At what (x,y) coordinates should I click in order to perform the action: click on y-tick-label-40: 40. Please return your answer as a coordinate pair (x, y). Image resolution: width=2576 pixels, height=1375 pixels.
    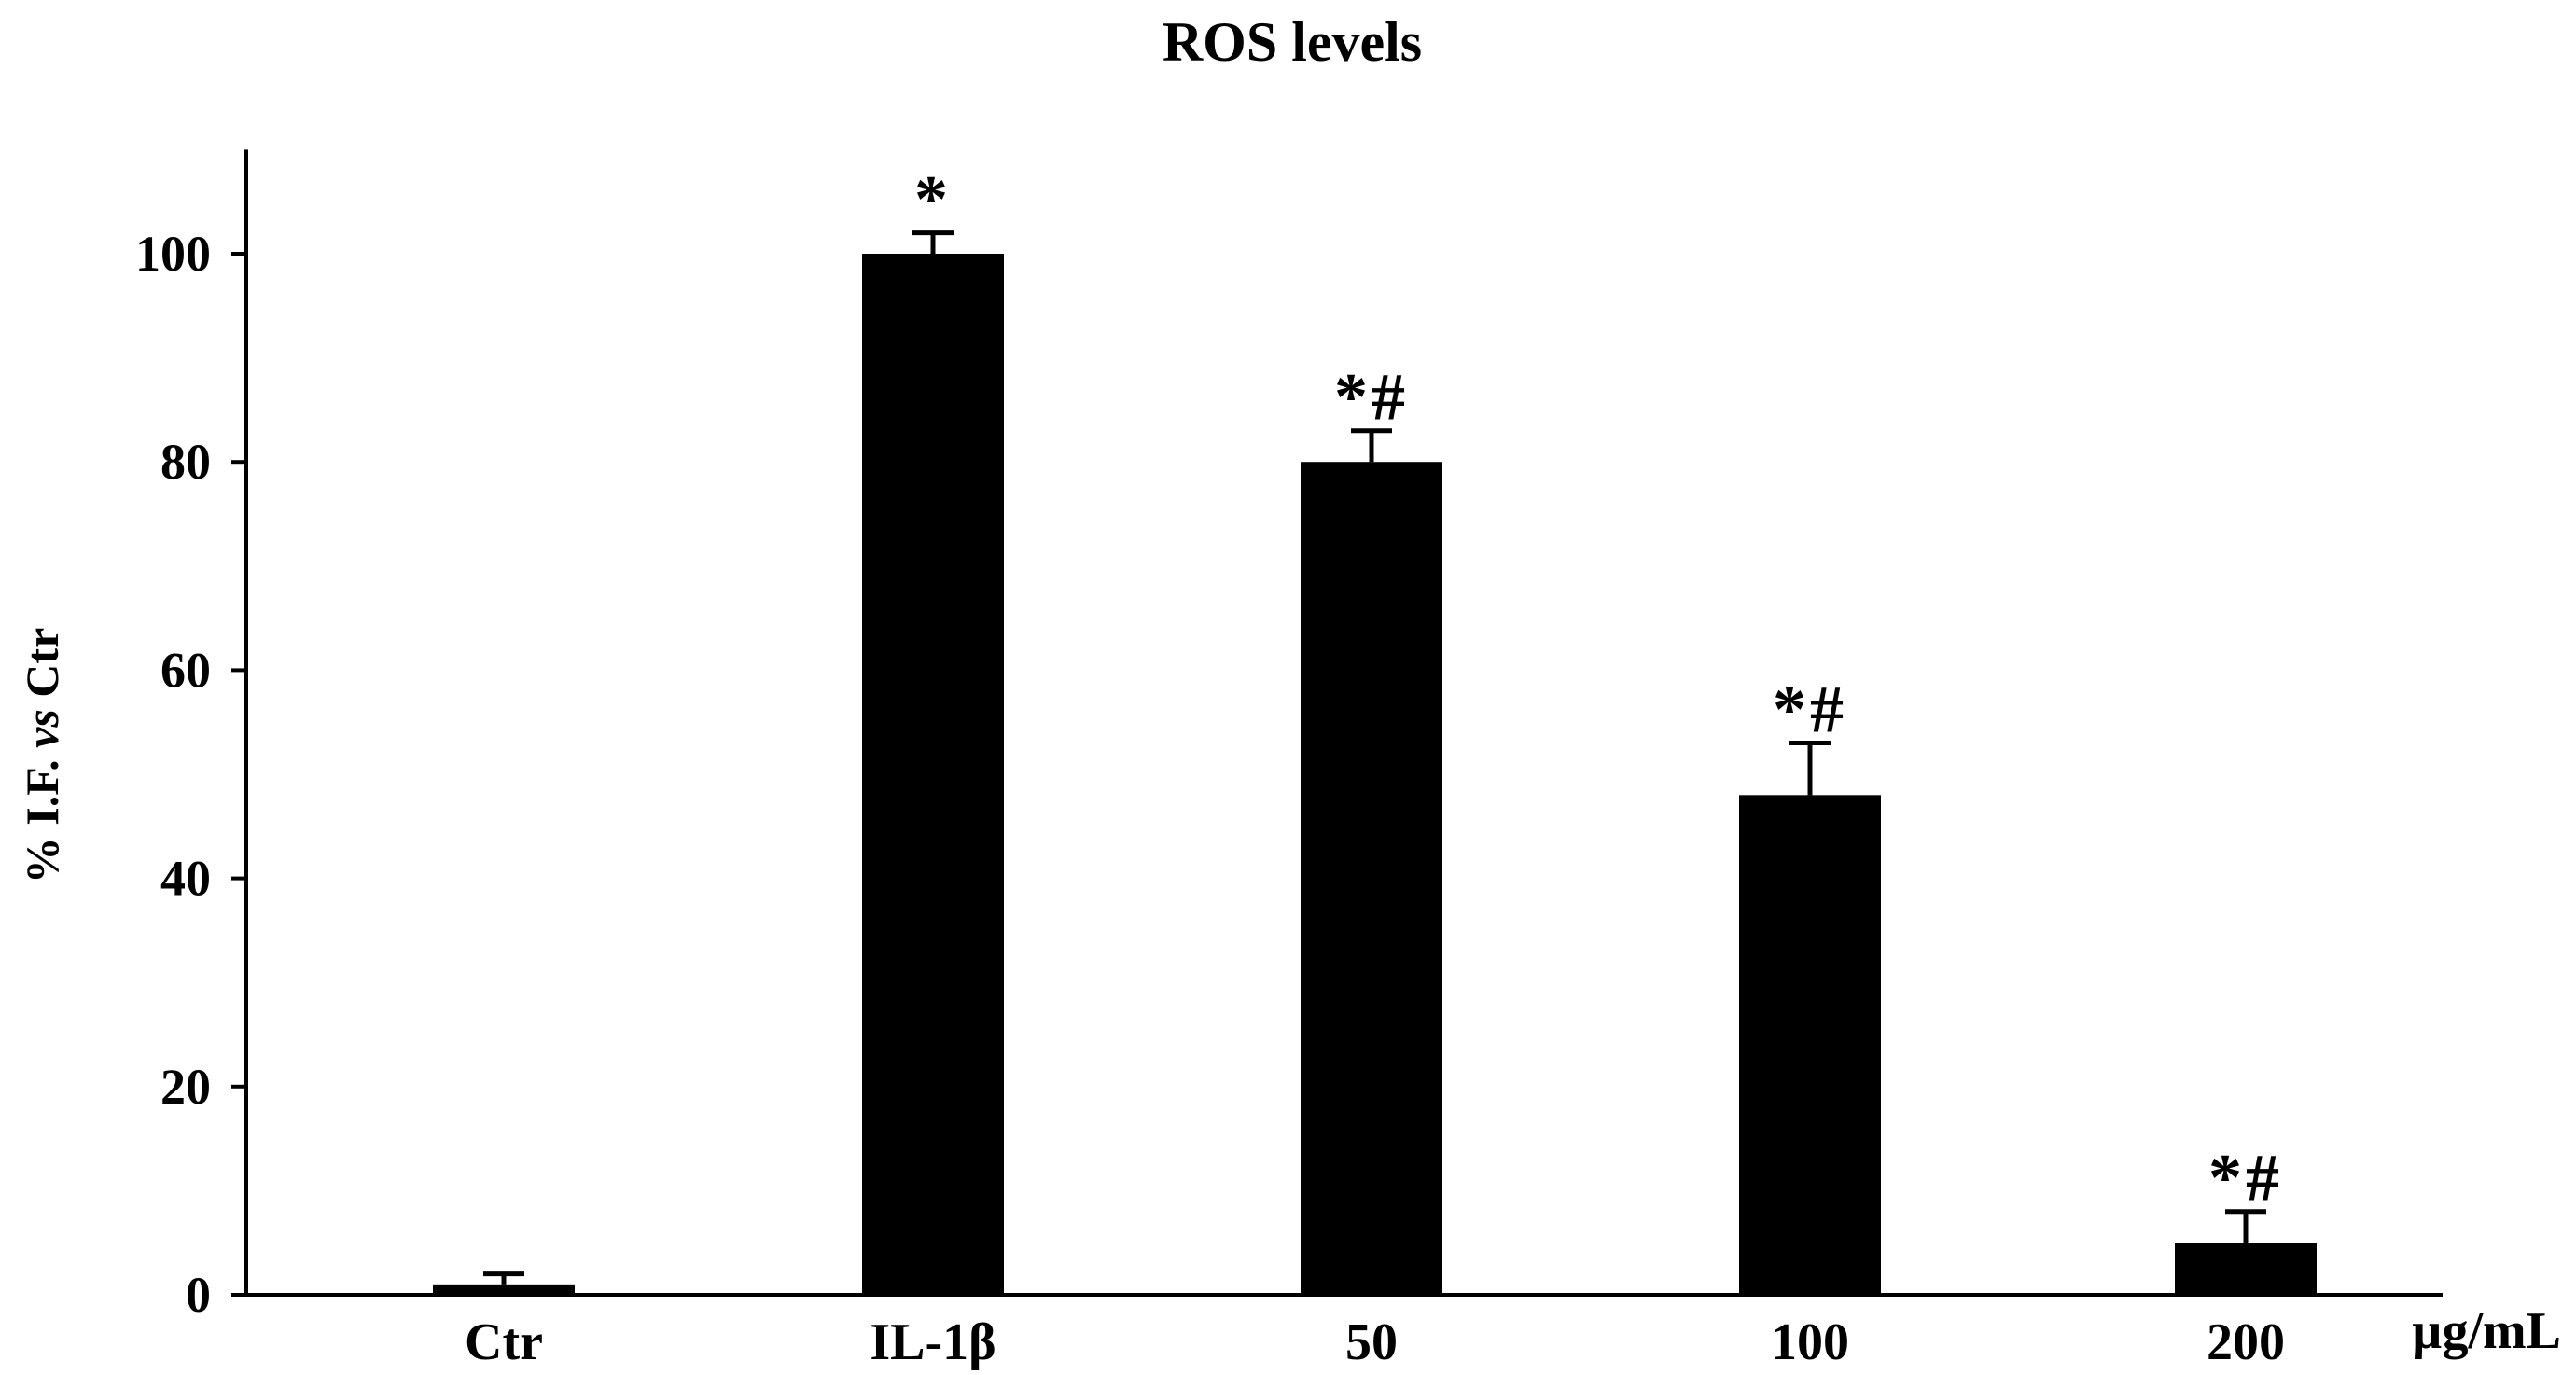
    Looking at the image, I should click on (185, 879).